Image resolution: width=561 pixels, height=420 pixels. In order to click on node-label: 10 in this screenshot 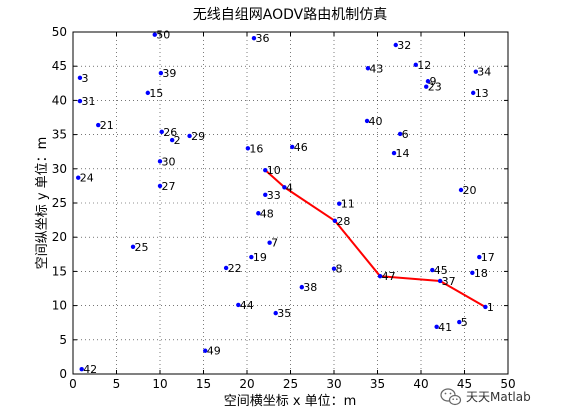, I will do `click(274, 170)`.